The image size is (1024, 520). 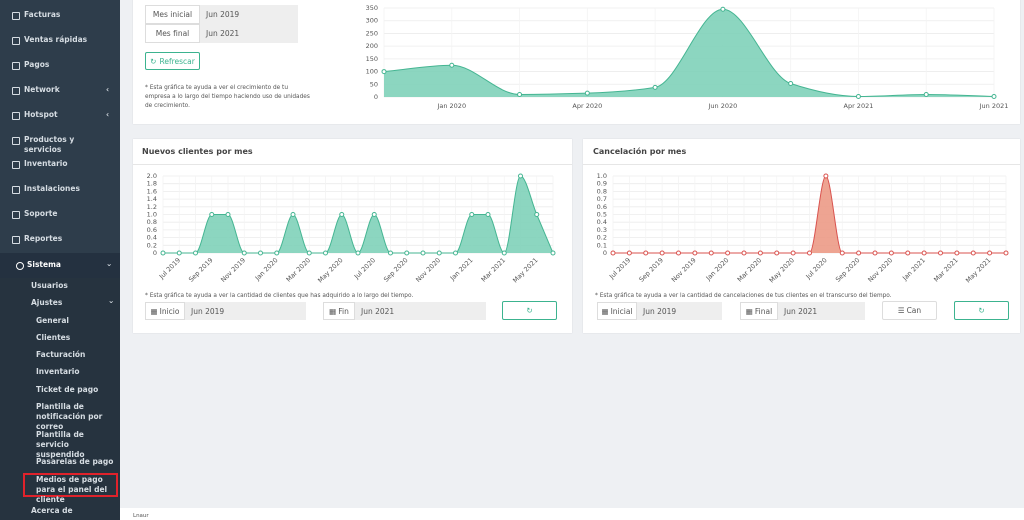 I want to click on x-tick-label: Sep 2020, so click(x=847, y=269).